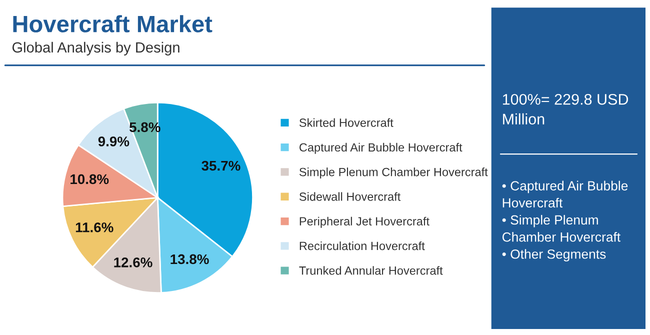 The image size is (650, 335). Describe the element at coordinates (565, 221) in the screenshot. I see `text: • Captured Air Bubble Hovercraft • Simple Plenum Chamber Hovercraft • Other Segments` at that location.